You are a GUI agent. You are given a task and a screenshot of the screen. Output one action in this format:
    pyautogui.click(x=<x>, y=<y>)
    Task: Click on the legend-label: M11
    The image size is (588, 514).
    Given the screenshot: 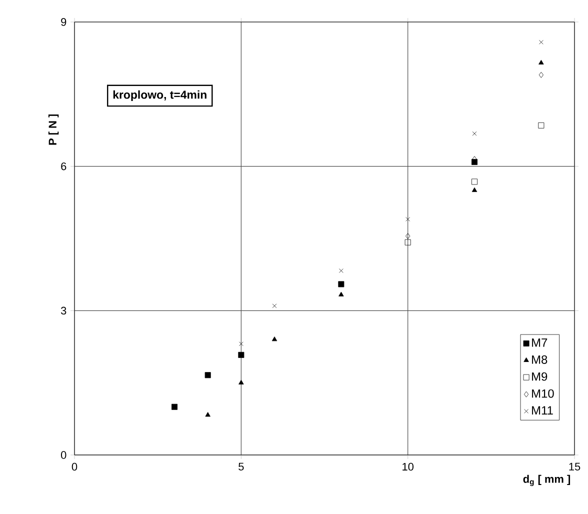 What is the action you would take?
    pyautogui.click(x=542, y=410)
    